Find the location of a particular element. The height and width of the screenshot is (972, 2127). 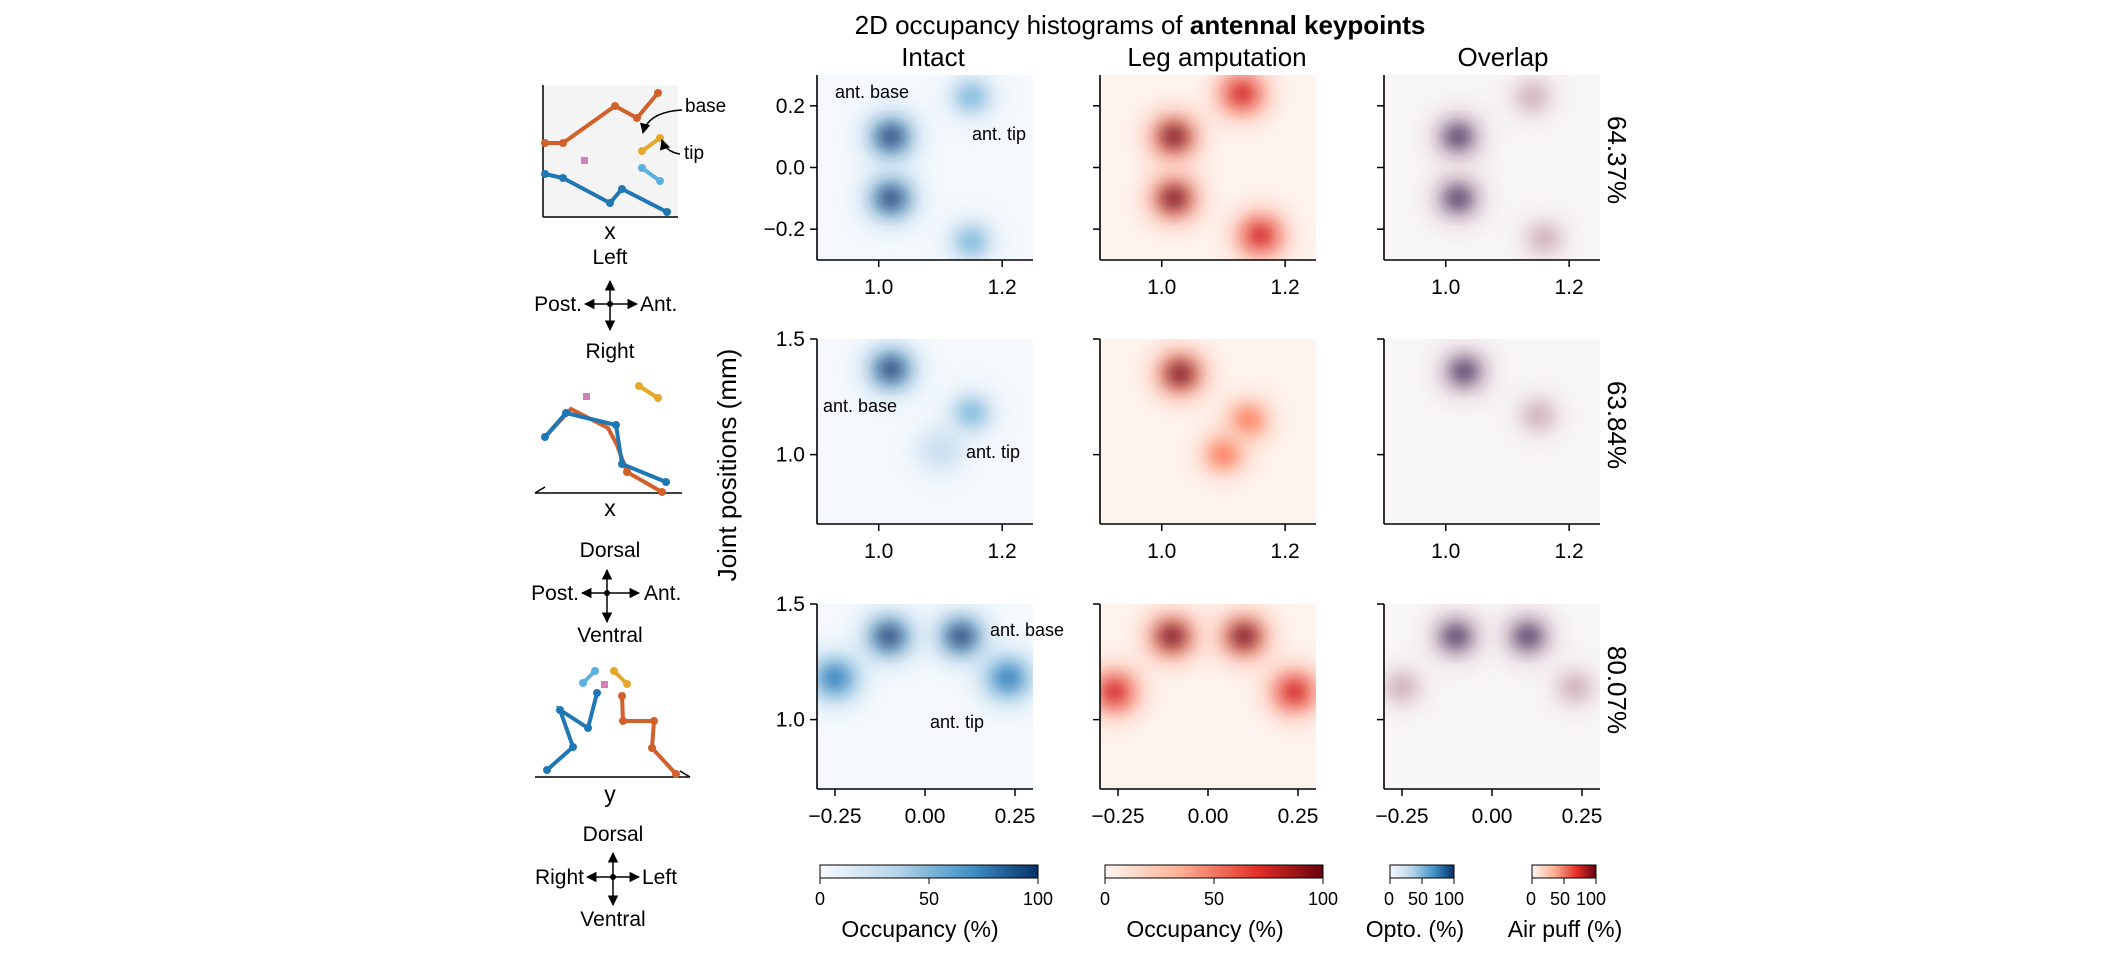

colorbar-leg-tick-50: 50 is located at coordinates (1214, 899).